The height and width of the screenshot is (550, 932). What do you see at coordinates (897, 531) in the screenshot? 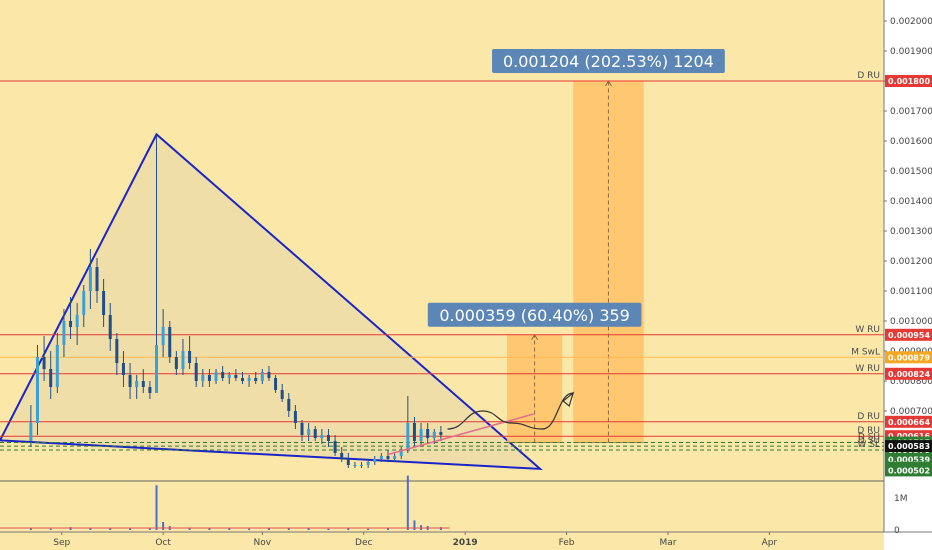
I see `volume-axis-label: 0` at bounding box center [897, 531].